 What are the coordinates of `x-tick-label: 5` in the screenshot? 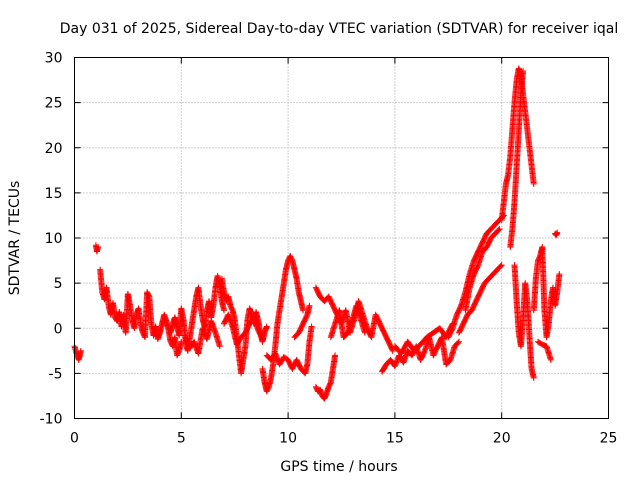 It's located at (181, 439).